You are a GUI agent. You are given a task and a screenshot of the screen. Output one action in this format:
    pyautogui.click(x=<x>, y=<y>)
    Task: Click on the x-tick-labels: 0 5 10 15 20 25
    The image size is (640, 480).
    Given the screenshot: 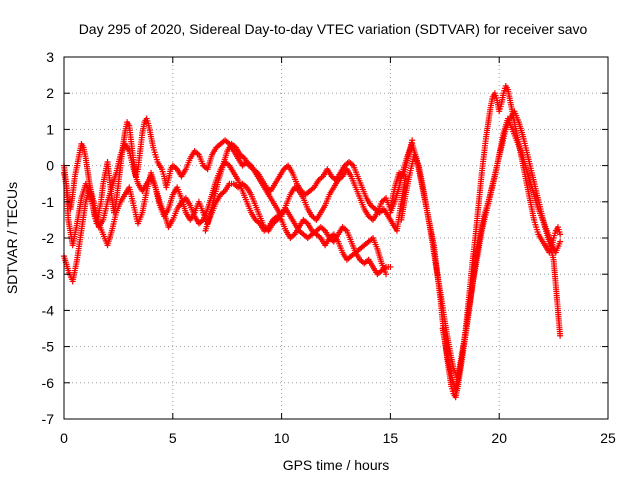 What is the action you would take?
    pyautogui.click(x=338, y=438)
    